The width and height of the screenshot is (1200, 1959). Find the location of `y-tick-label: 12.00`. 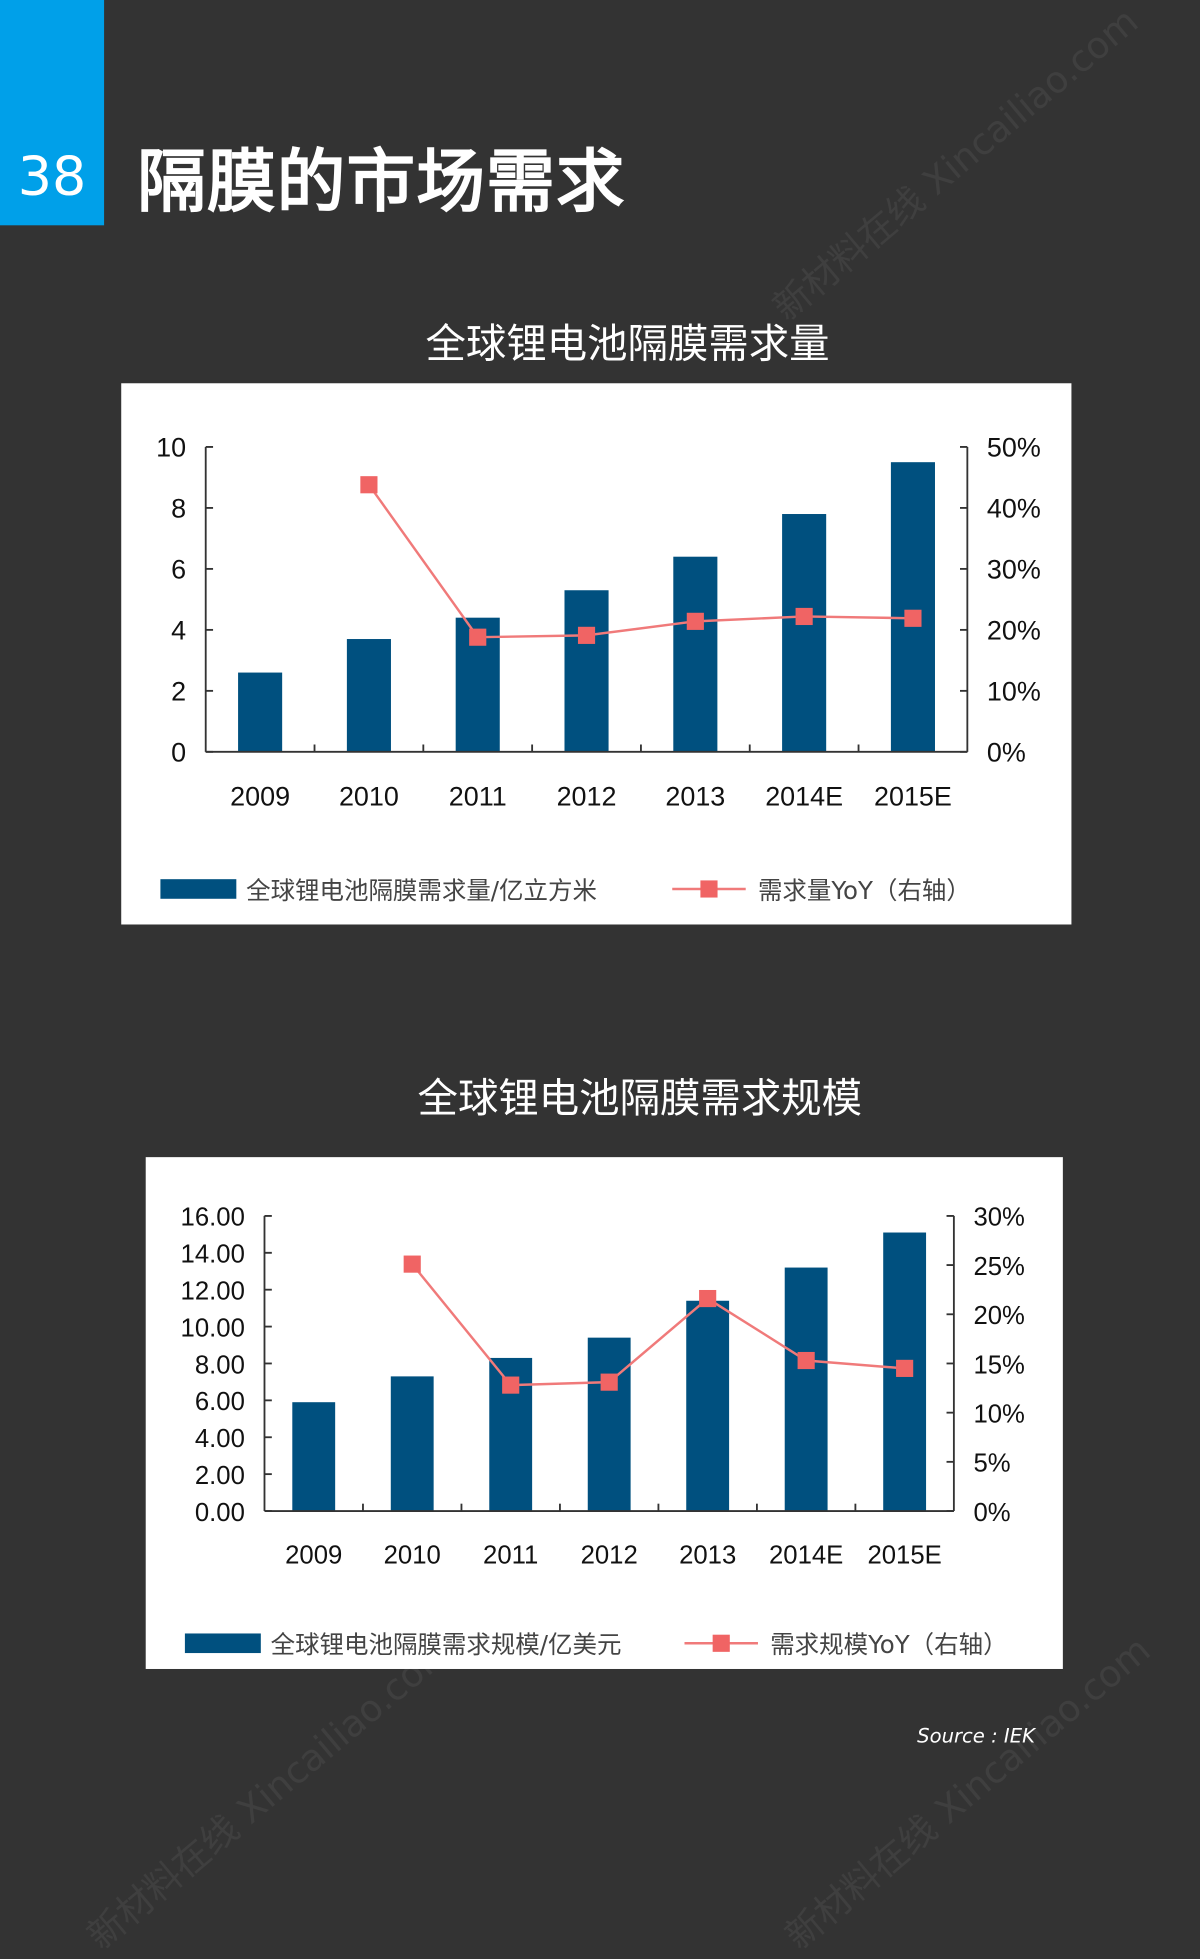

y-tick-label: 12.00 is located at coordinates (213, 1291).